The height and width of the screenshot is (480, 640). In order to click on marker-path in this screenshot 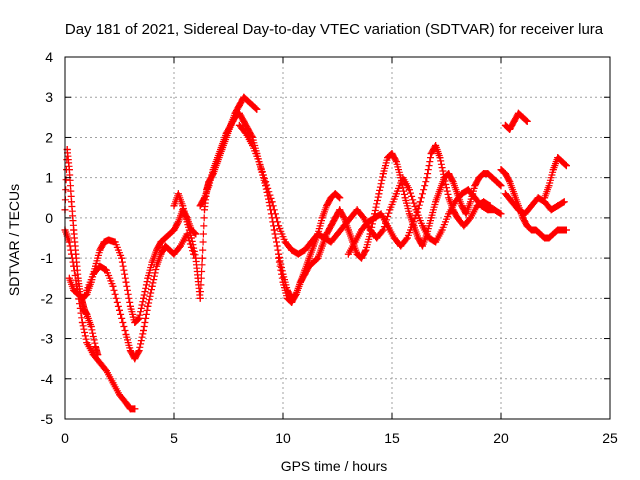, I will do `click(100, 319)`.